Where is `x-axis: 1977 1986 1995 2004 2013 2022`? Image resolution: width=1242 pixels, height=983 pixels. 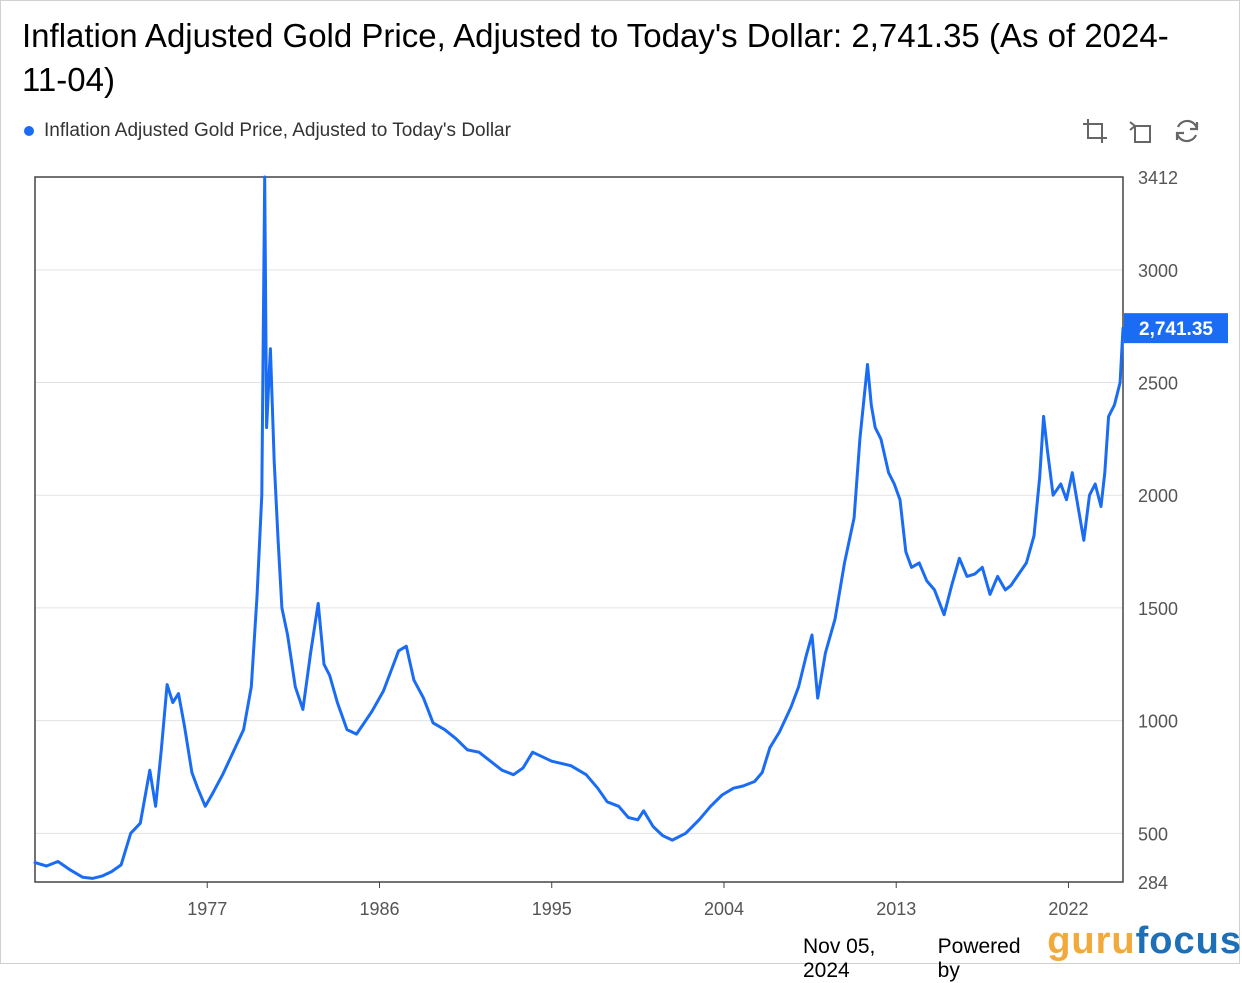
x-axis: 1977 1986 1995 2004 2013 2022 is located at coordinates (637, 900).